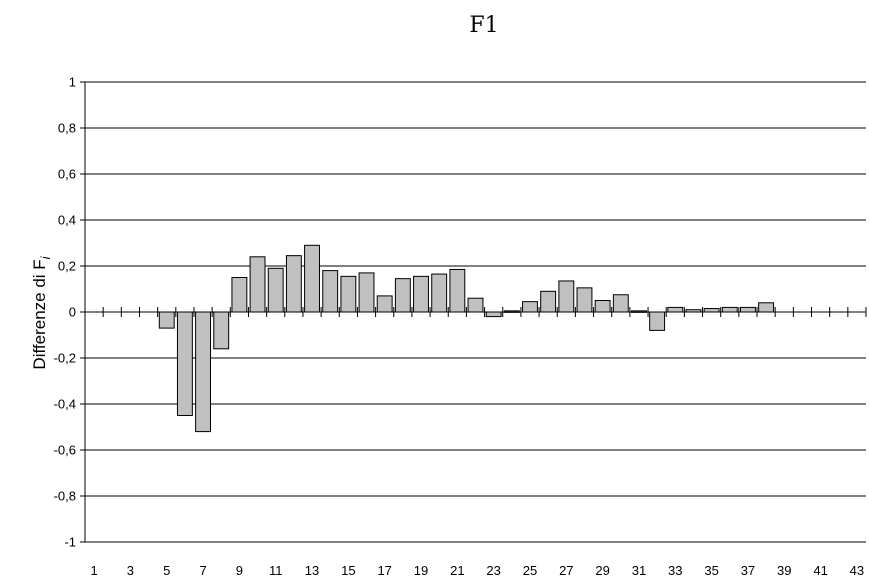 Image resolution: width=869 pixels, height=584 pixels. Describe the element at coordinates (239, 570) in the screenshot. I see `x-tick-label: 9` at that location.